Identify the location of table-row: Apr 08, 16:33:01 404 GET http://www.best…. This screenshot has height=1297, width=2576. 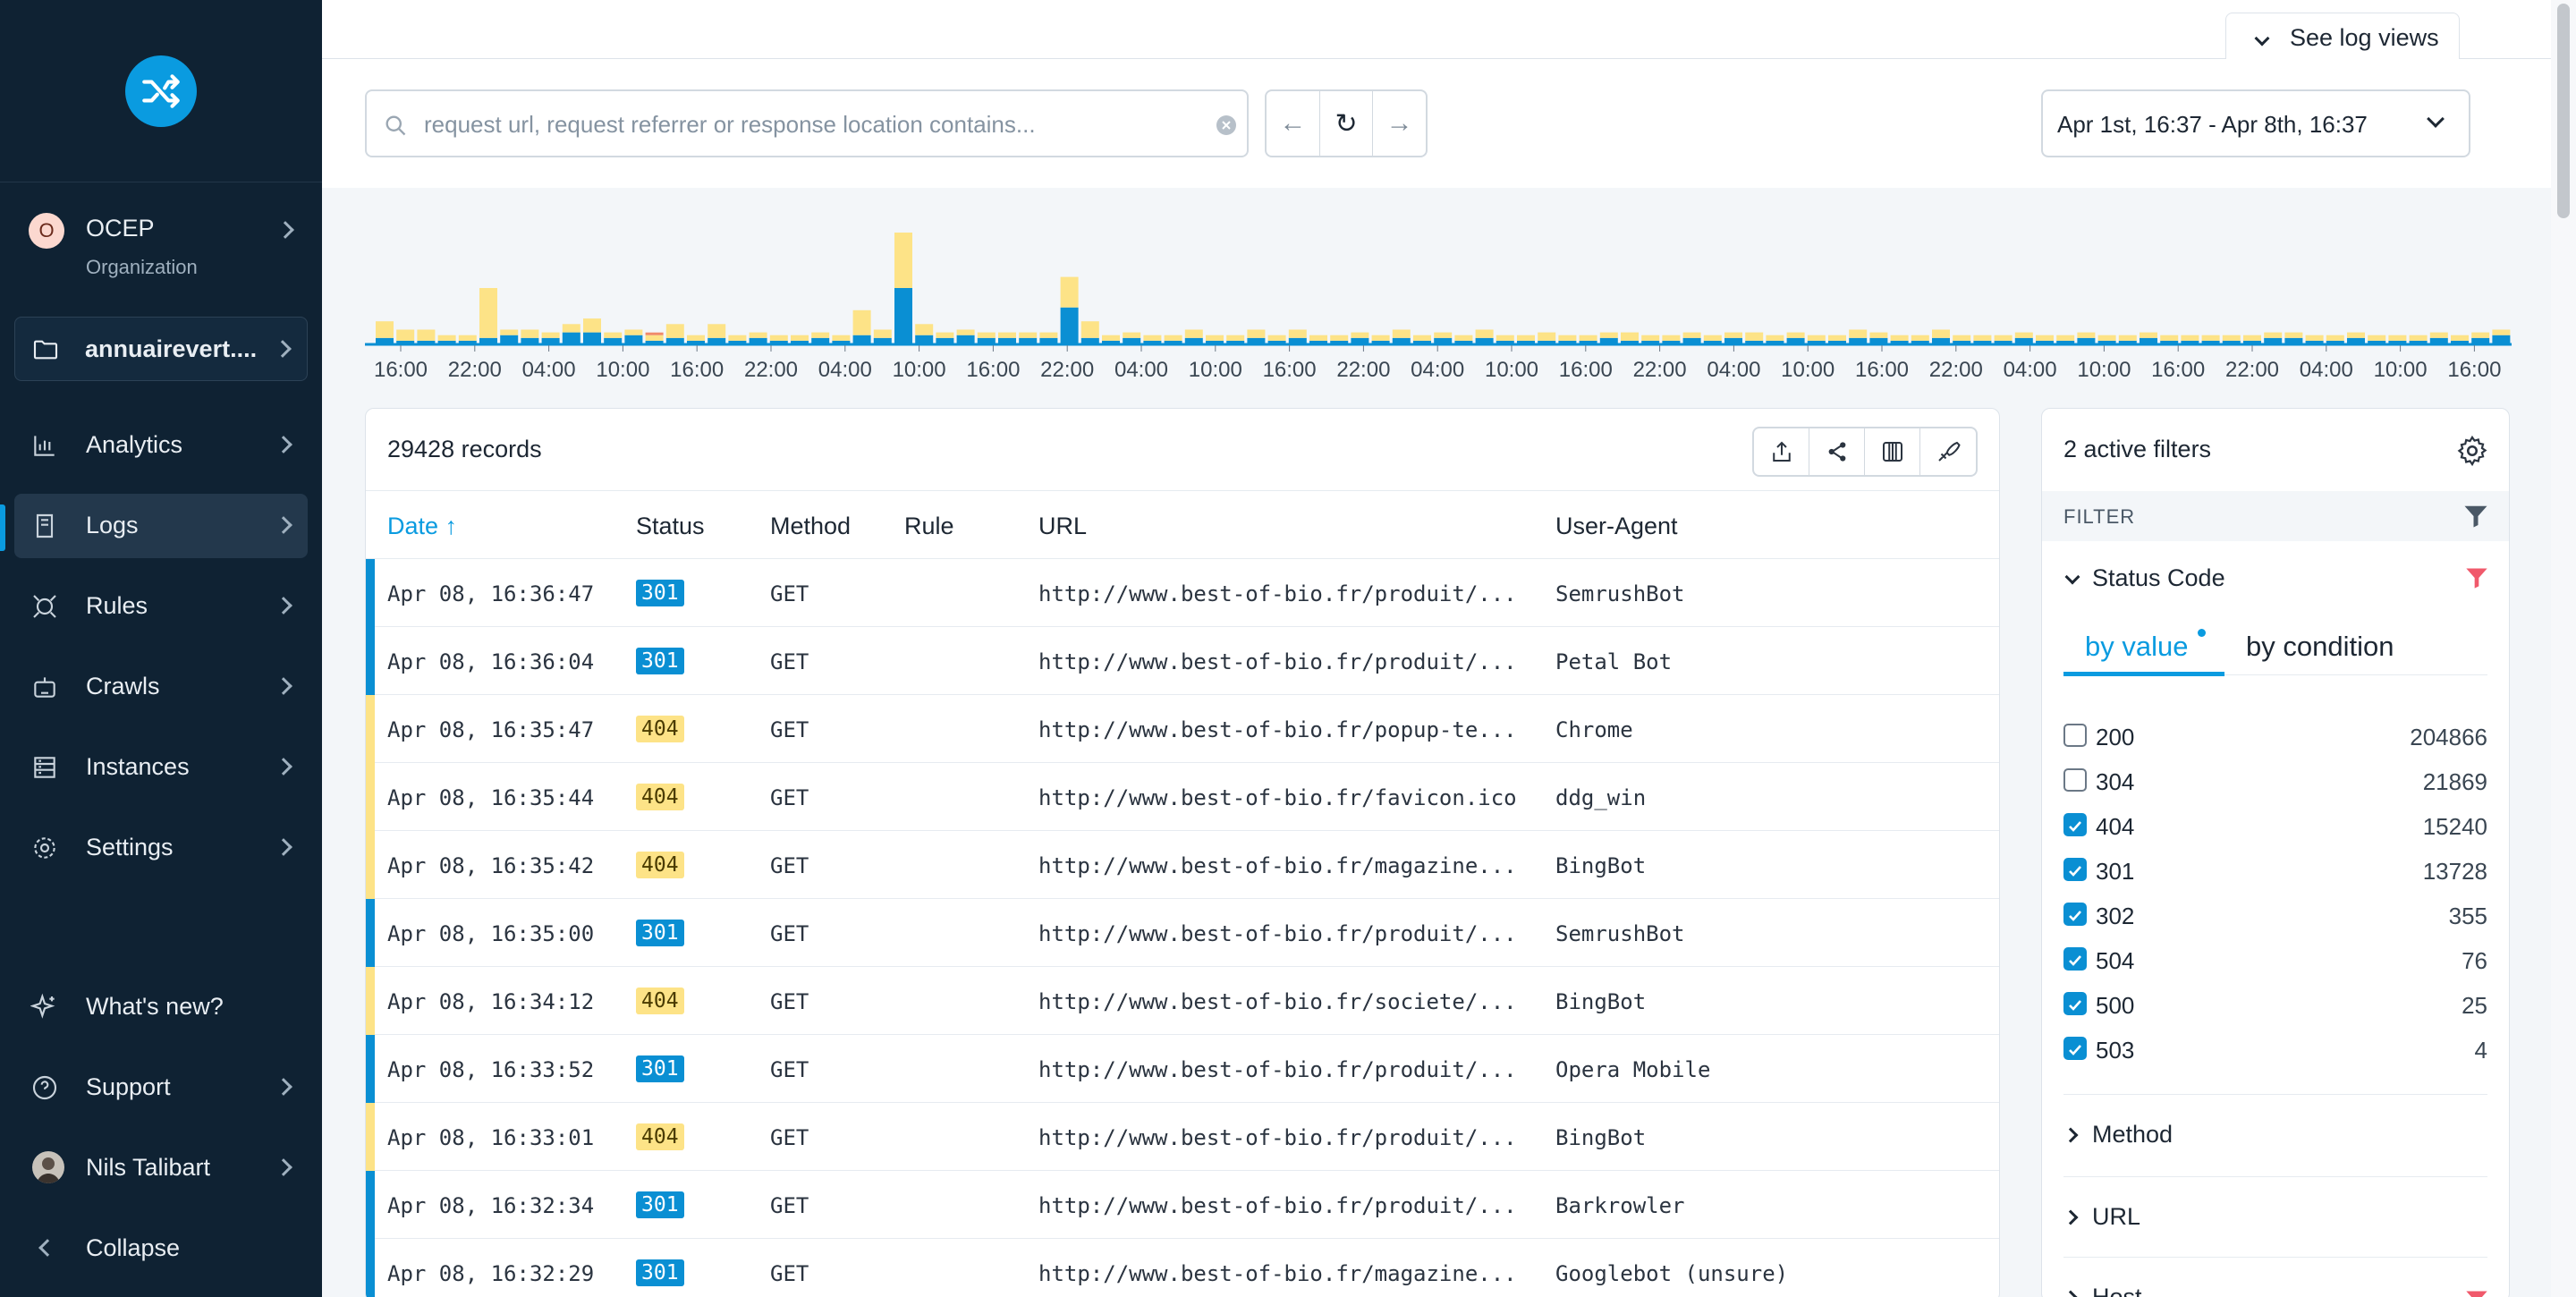
(1182, 1137).